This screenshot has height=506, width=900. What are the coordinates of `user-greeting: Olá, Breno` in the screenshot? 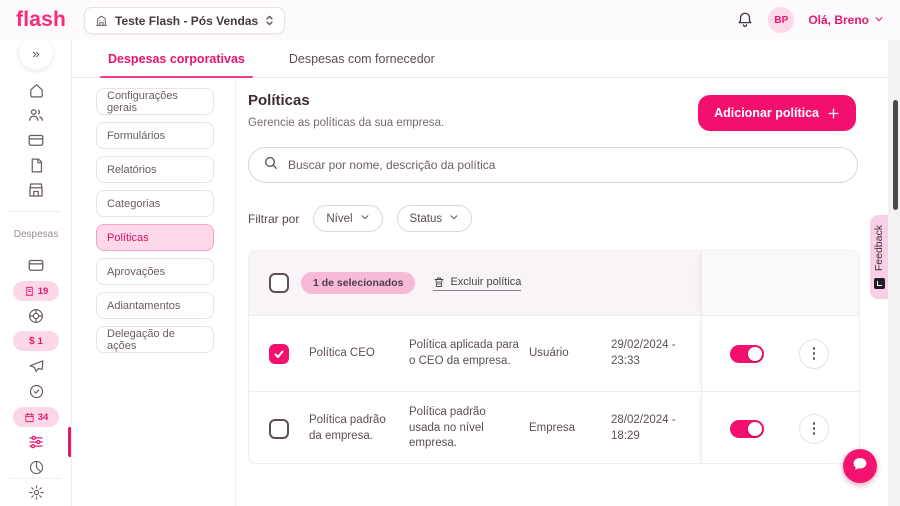 It's located at (838, 20).